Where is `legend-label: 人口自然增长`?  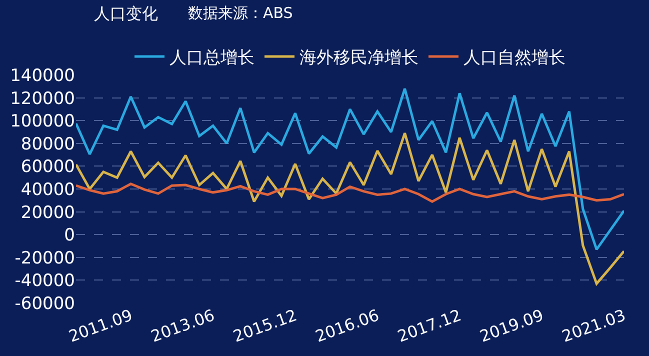 legend-label: 人口自然增长 is located at coordinates (515, 58).